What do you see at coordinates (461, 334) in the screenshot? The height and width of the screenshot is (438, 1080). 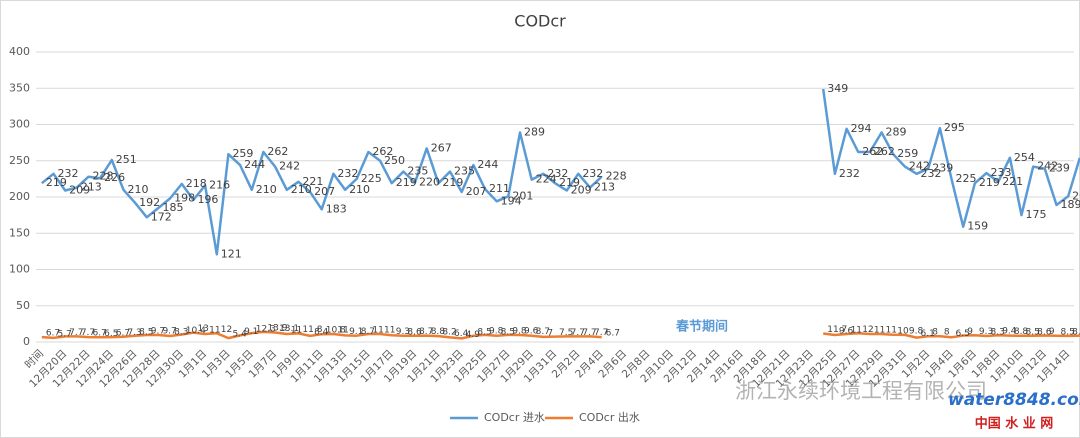 I see `data-label: 6.4` at bounding box center [461, 334].